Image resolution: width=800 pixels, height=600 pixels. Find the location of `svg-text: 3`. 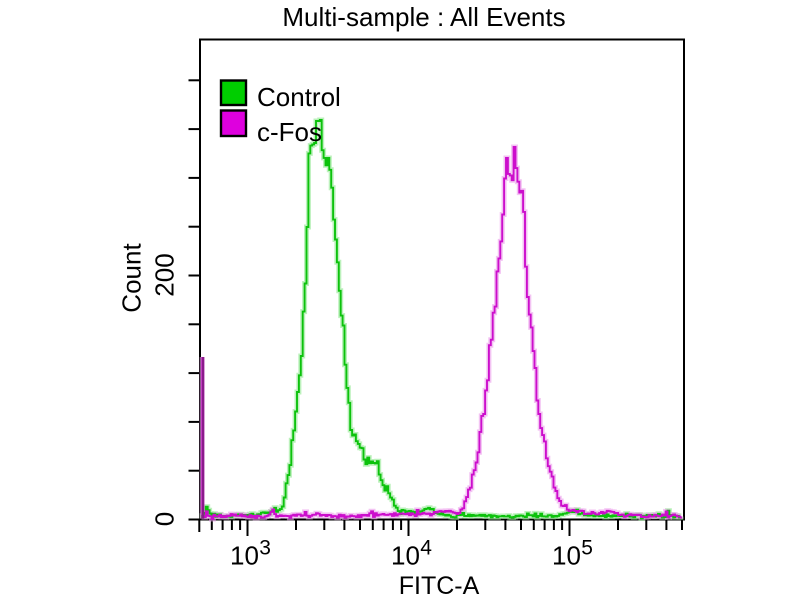

svg-text: 3 is located at coordinates (265, 547).